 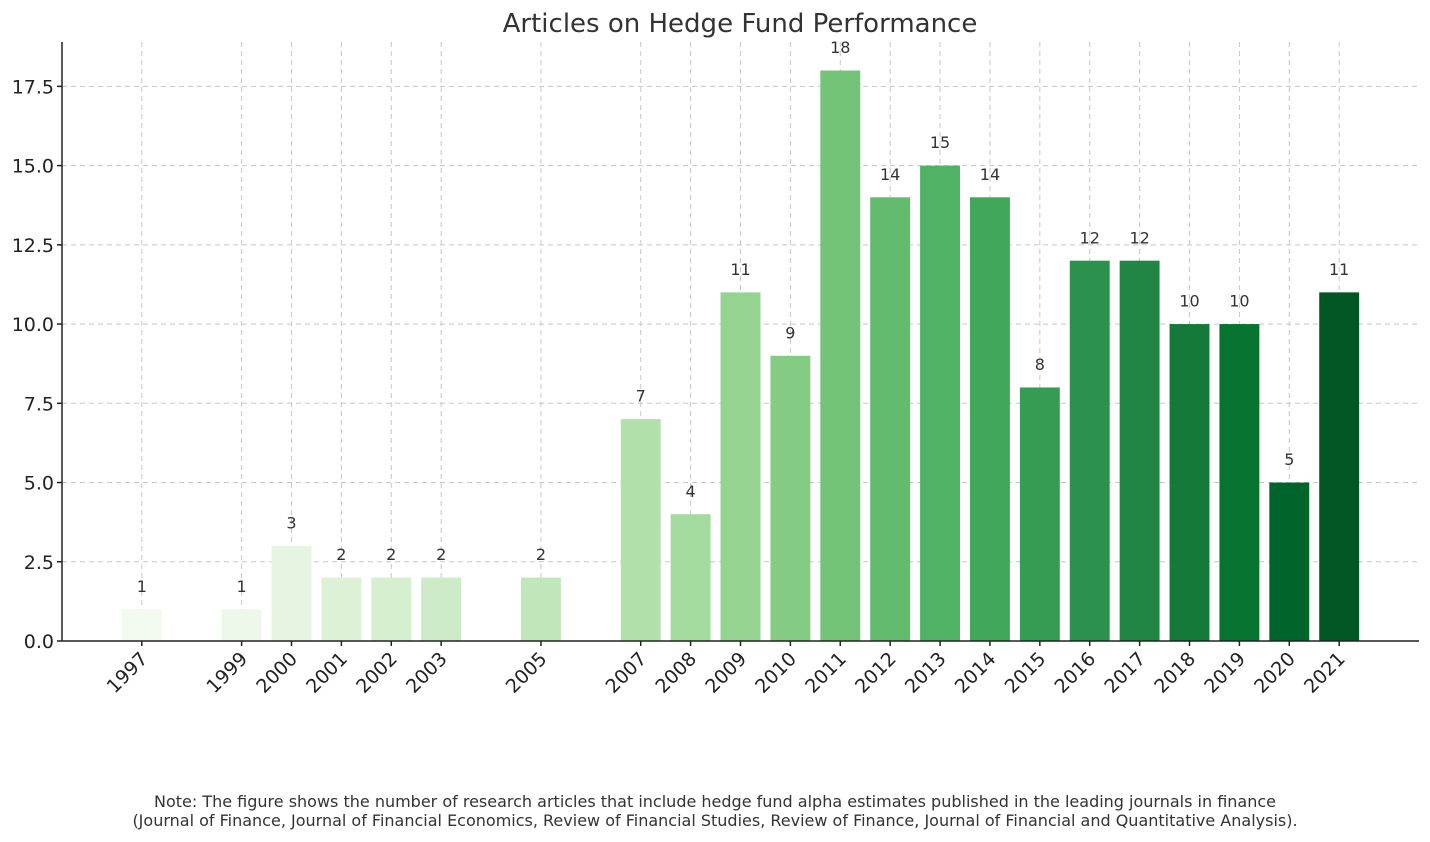 What do you see at coordinates (1239, 301) in the screenshot?
I see `data-label-2019: 10` at bounding box center [1239, 301].